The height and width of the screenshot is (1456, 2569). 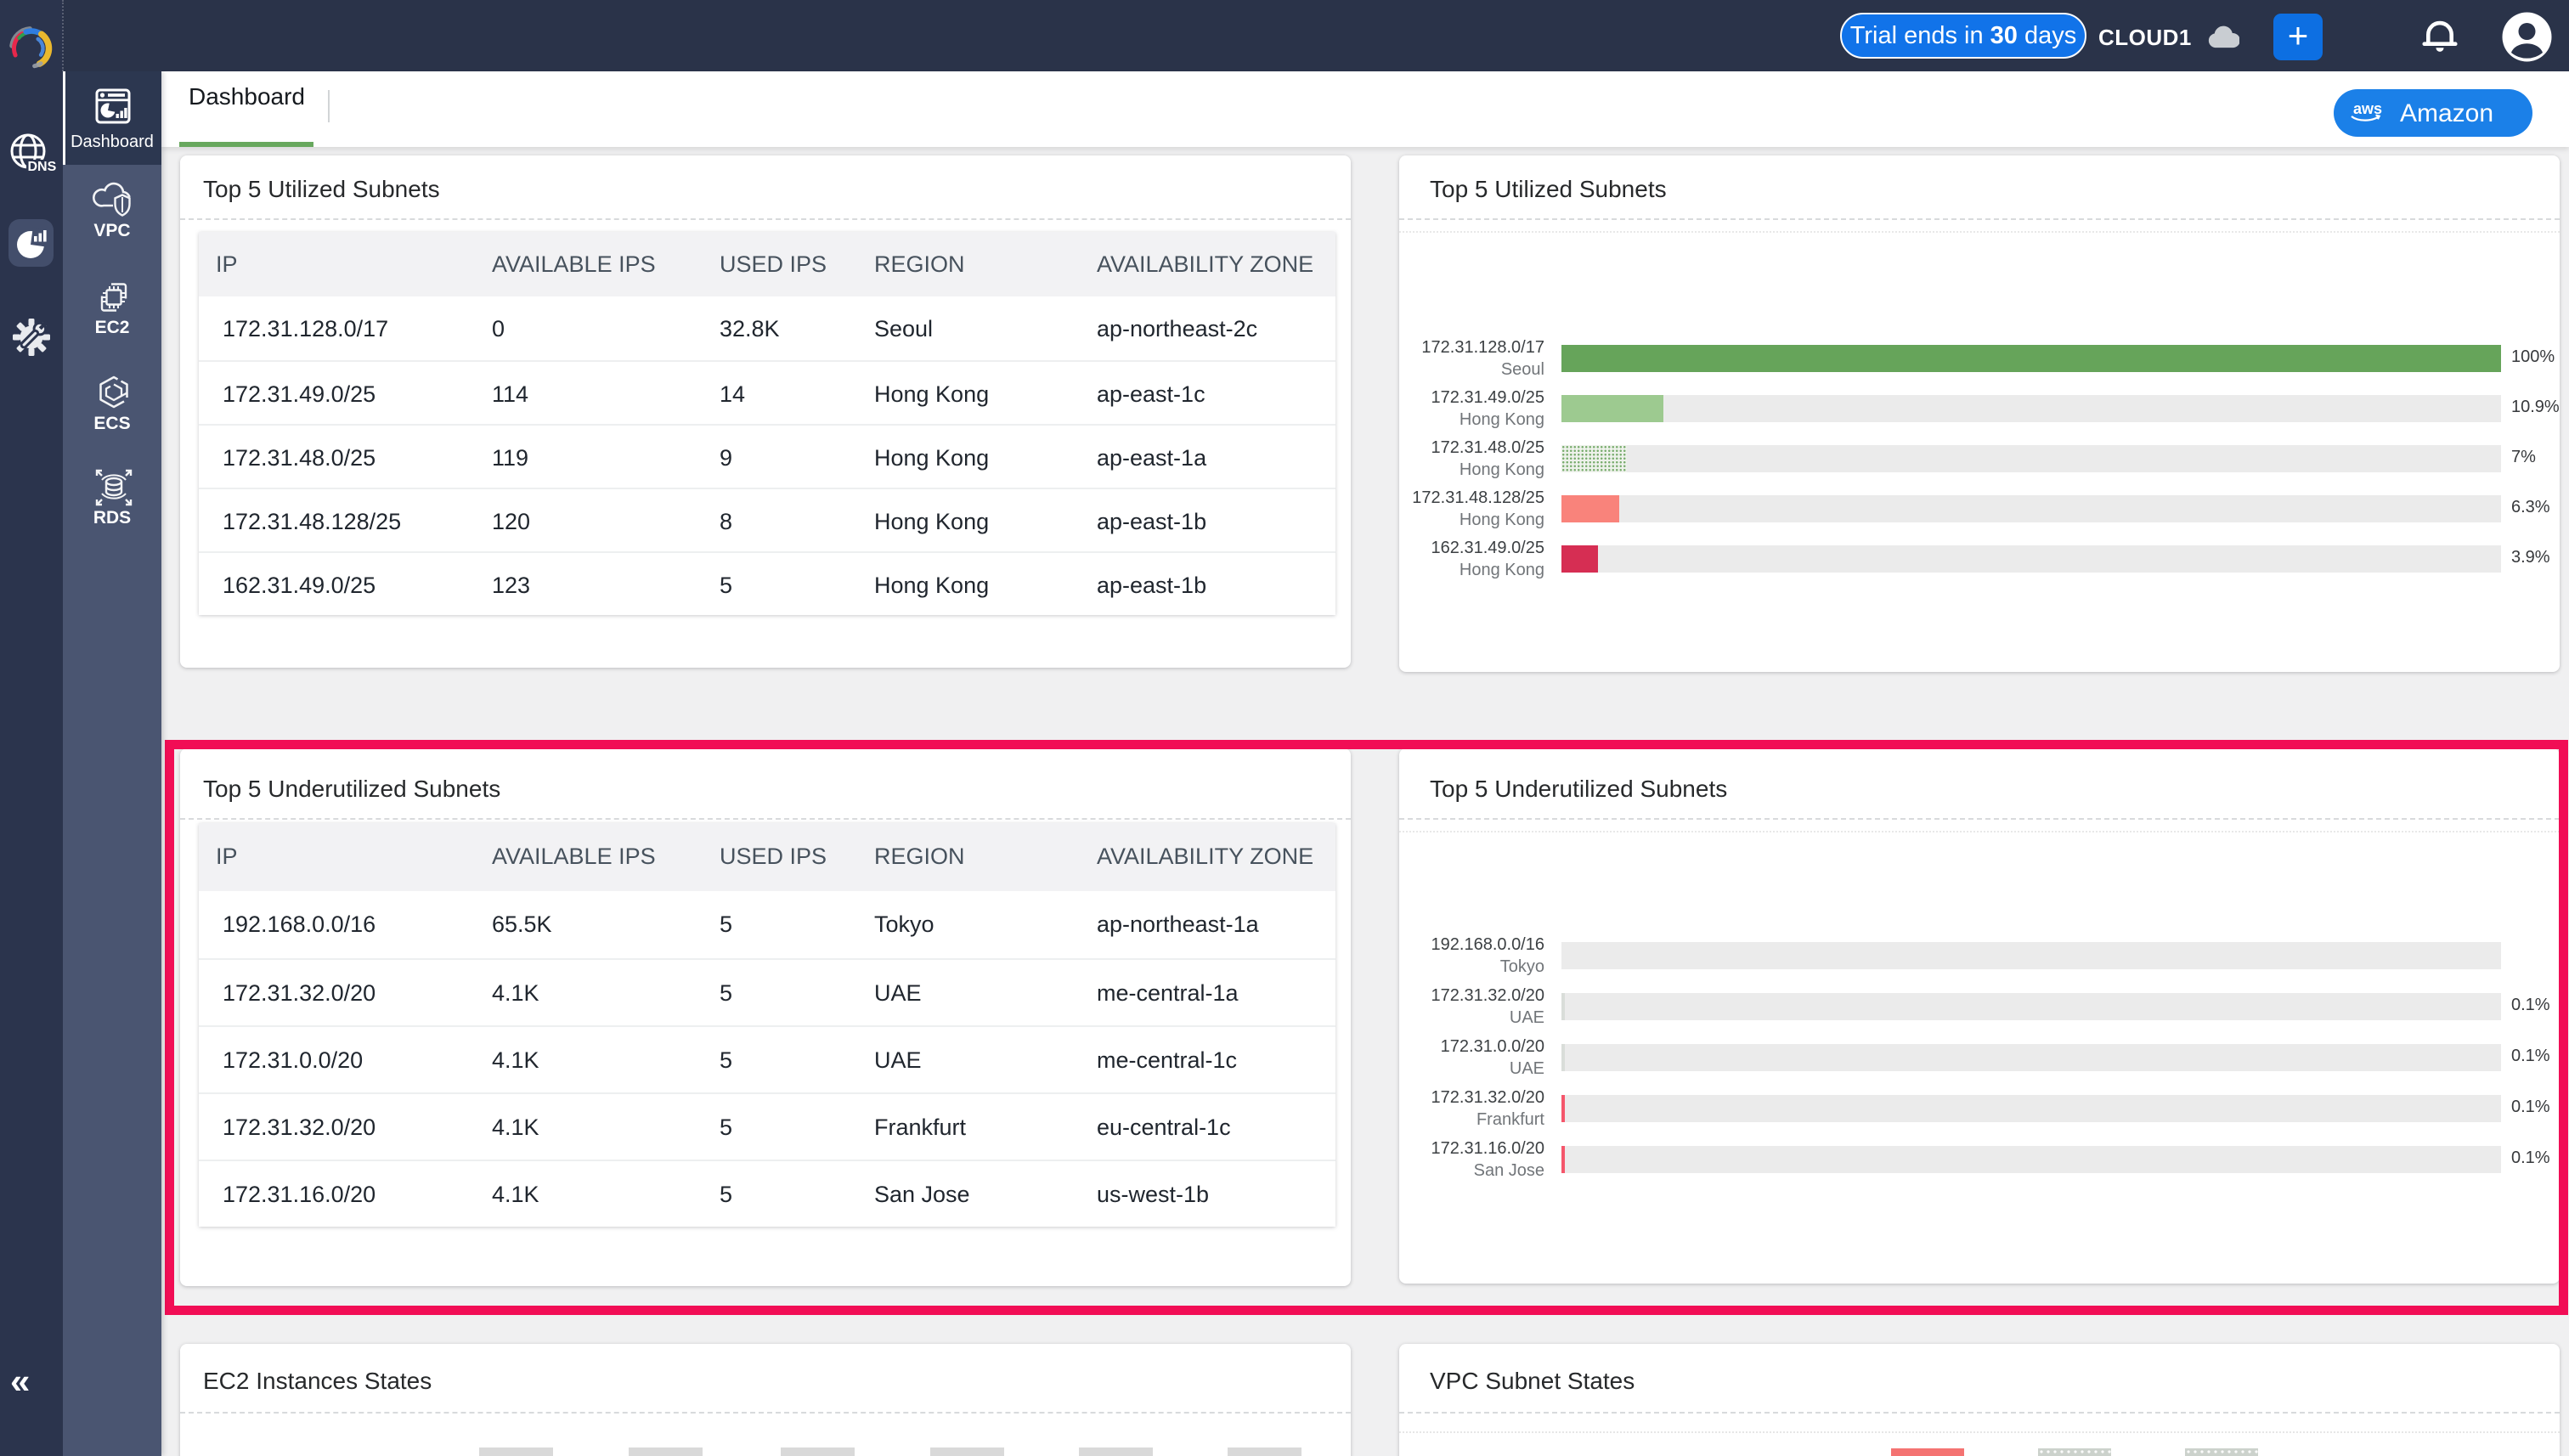 I want to click on svg-text: DNS, so click(x=43, y=167).